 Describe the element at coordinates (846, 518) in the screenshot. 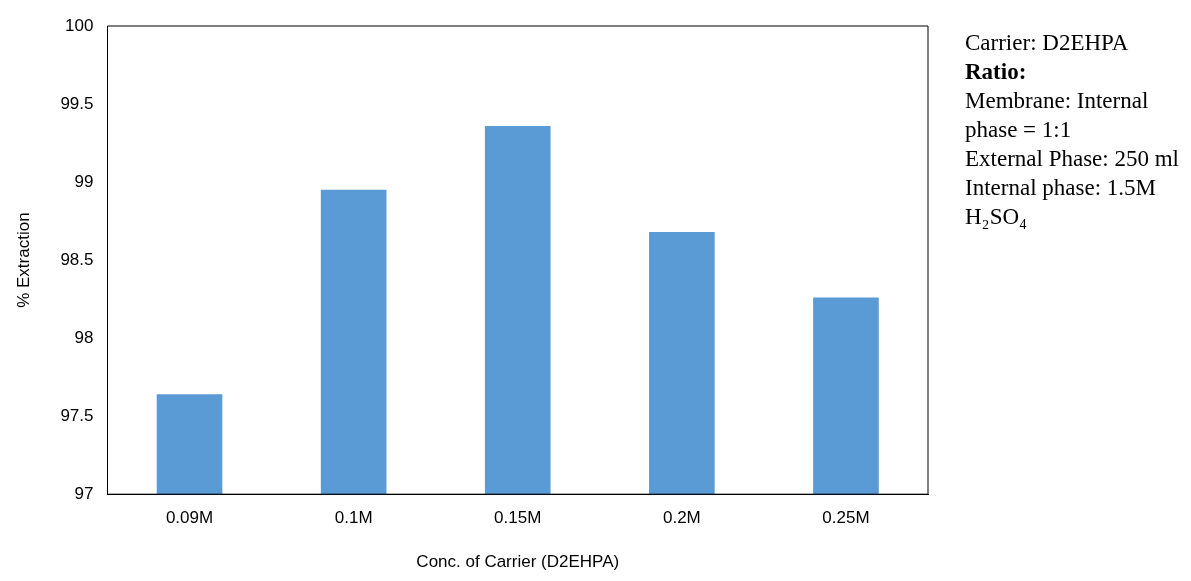

I see `x-tick-label: 0.25M` at that location.